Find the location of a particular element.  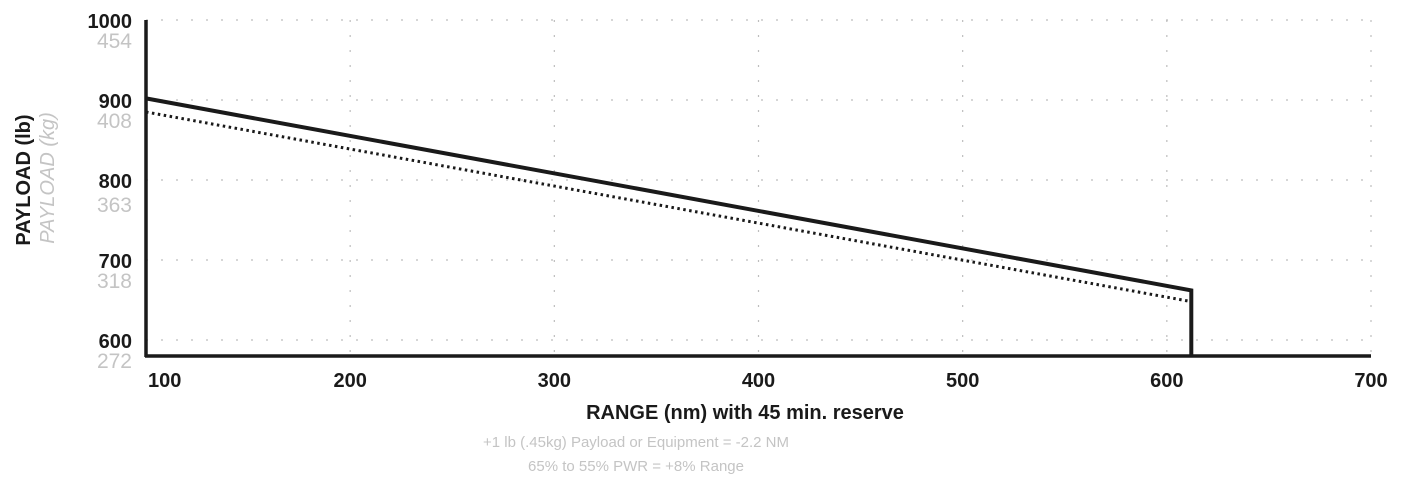

y-tick-label-lb: 600 is located at coordinates (115, 342).